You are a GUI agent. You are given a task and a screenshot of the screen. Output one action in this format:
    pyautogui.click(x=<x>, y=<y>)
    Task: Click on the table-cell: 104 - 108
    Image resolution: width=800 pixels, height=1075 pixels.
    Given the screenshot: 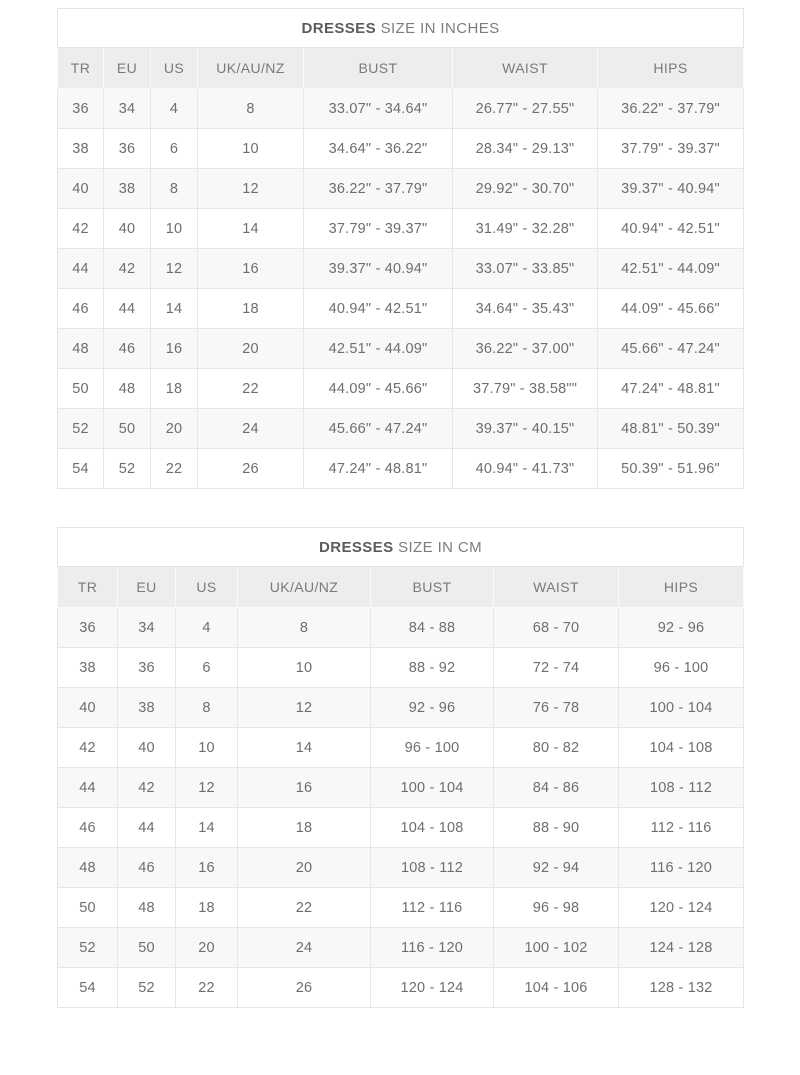 What is the action you would take?
    pyautogui.click(x=432, y=827)
    